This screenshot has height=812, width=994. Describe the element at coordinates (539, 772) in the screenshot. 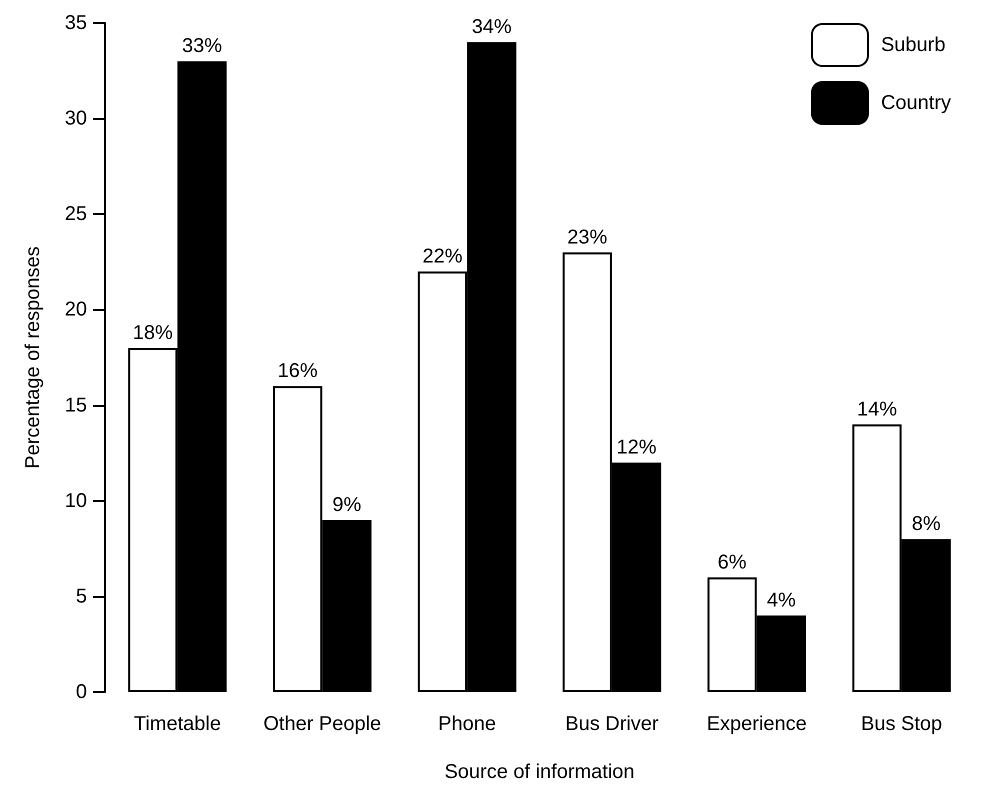

I see `x-axis-title: Source of information` at that location.